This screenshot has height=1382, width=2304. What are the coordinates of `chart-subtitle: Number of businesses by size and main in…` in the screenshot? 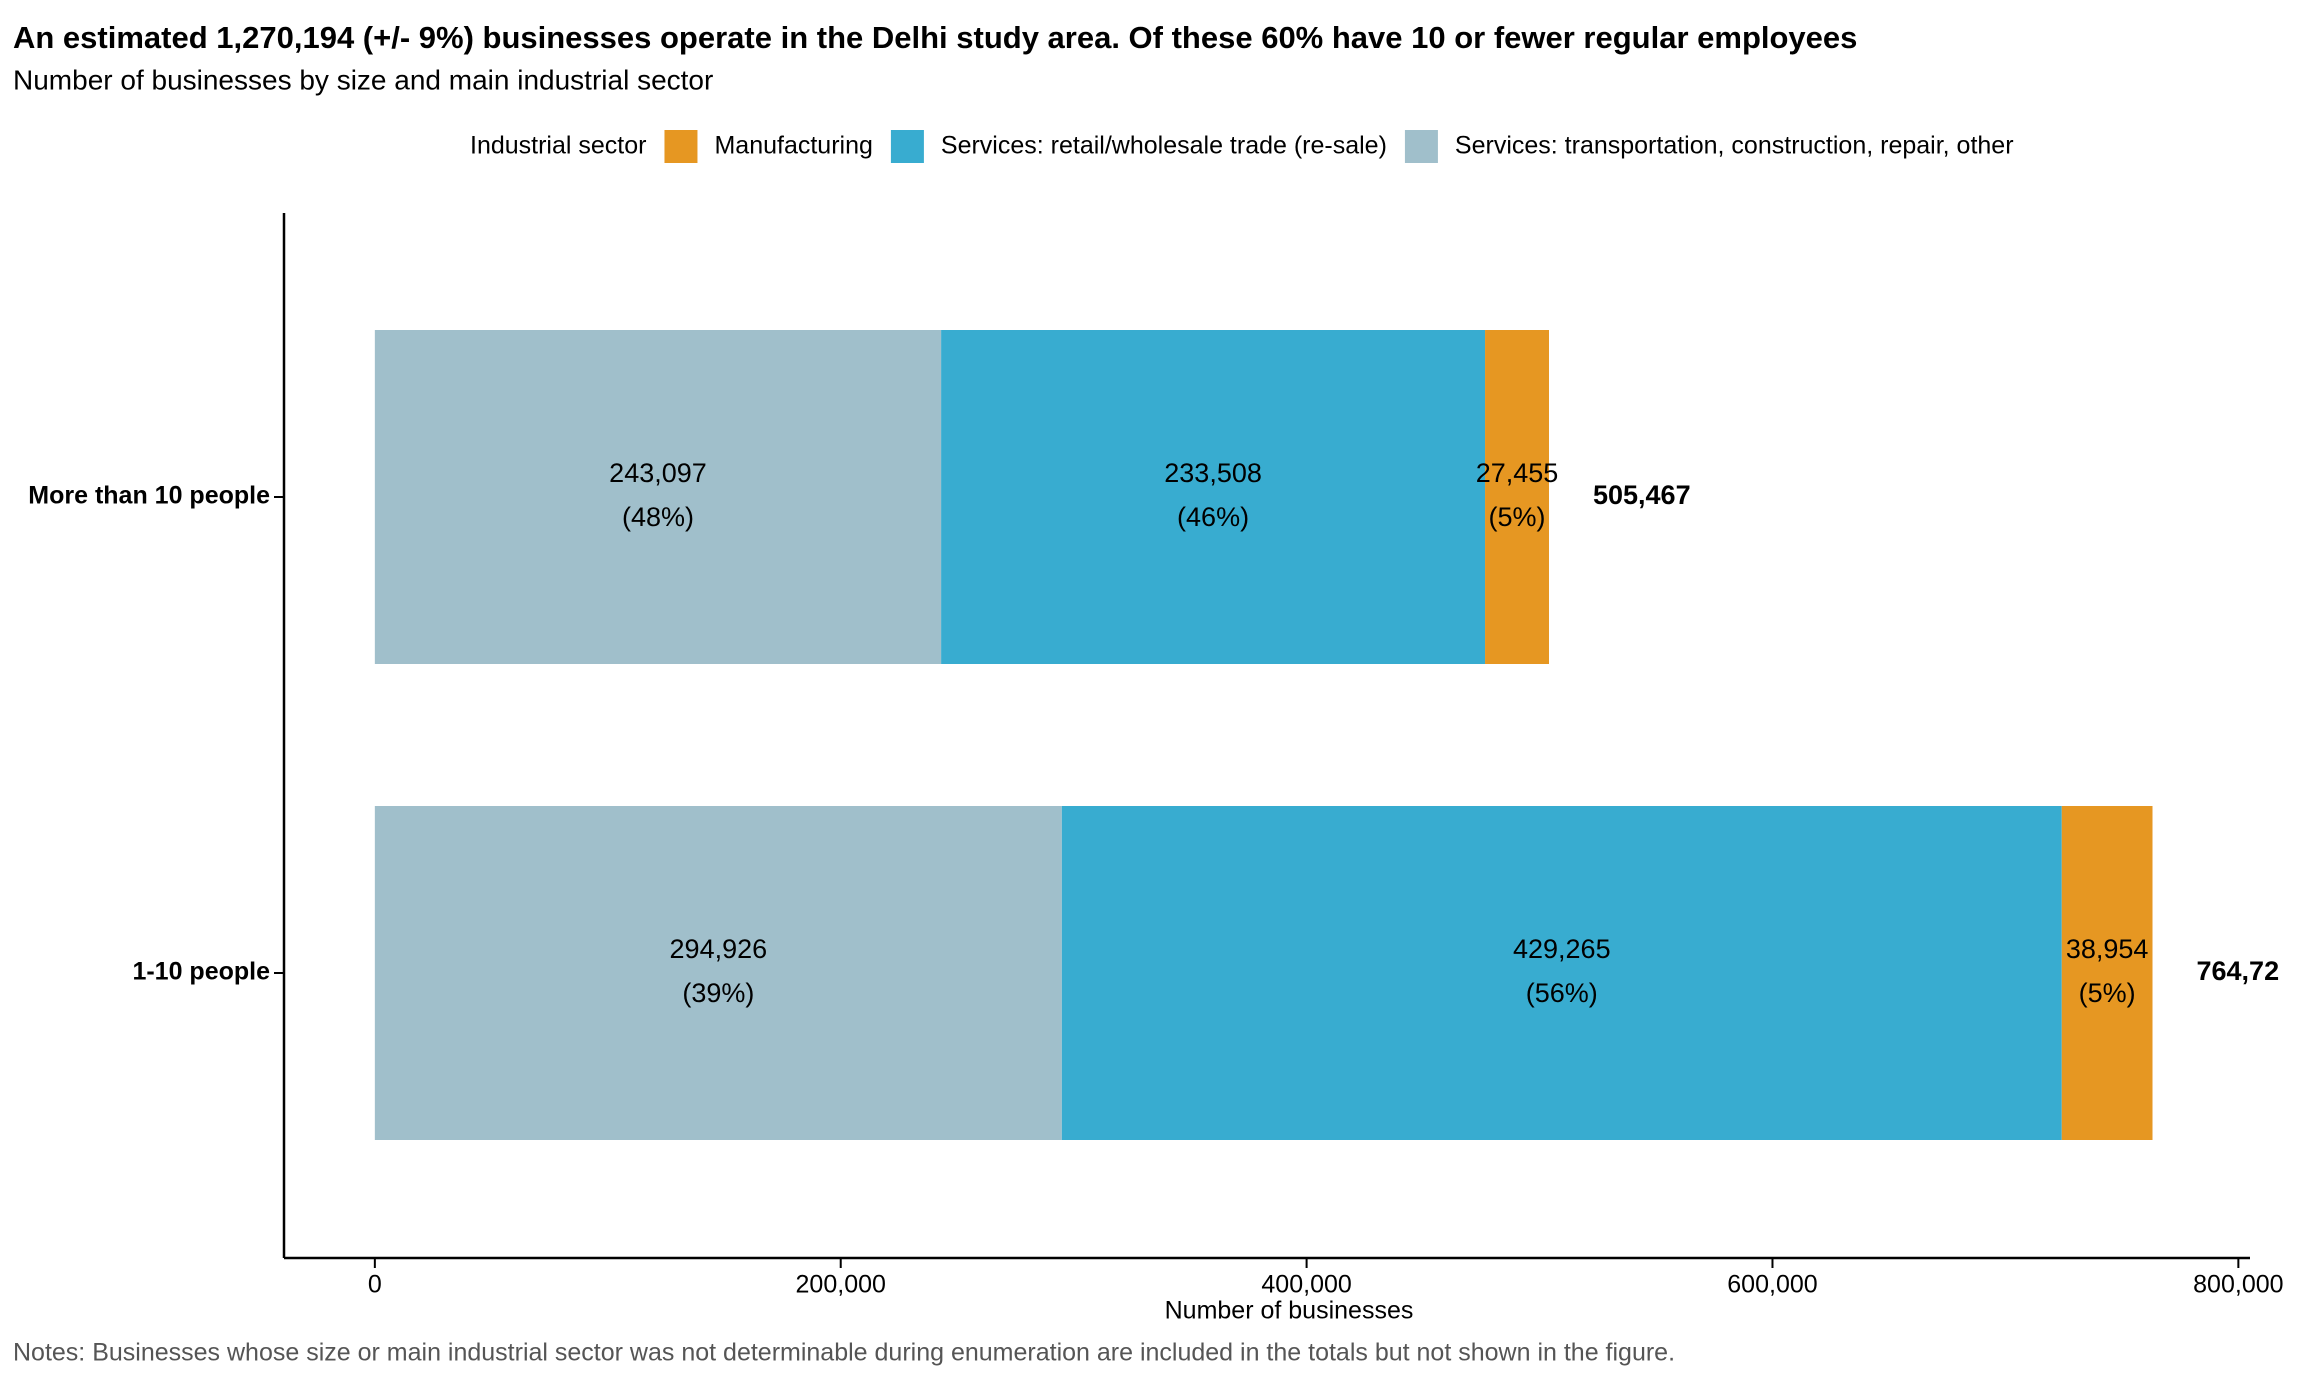 It's located at (363, 79).